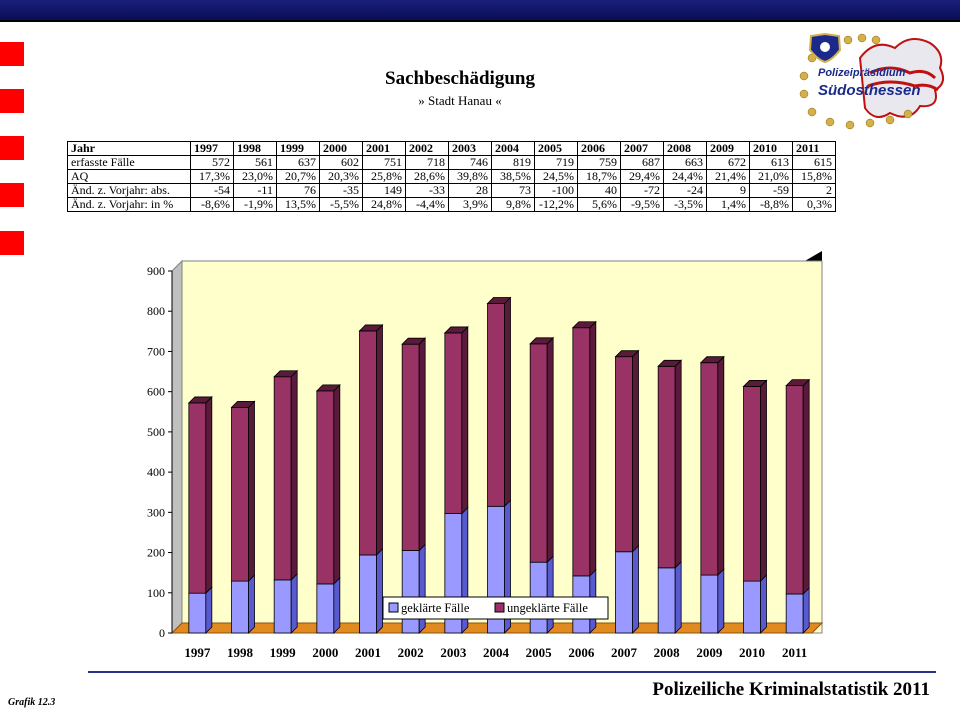 The image size is (960, 720). Describe the element at coordinates (728, 162) in the screenshot. I see `table-cell: 672` at that location.